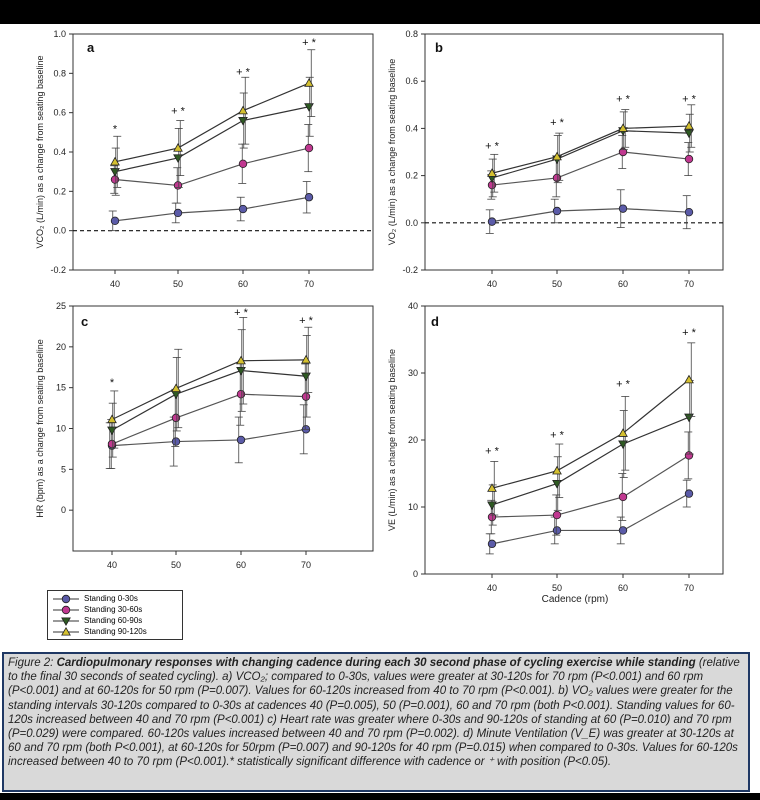  I want to click on significance-marker: *, so click(112, 383).